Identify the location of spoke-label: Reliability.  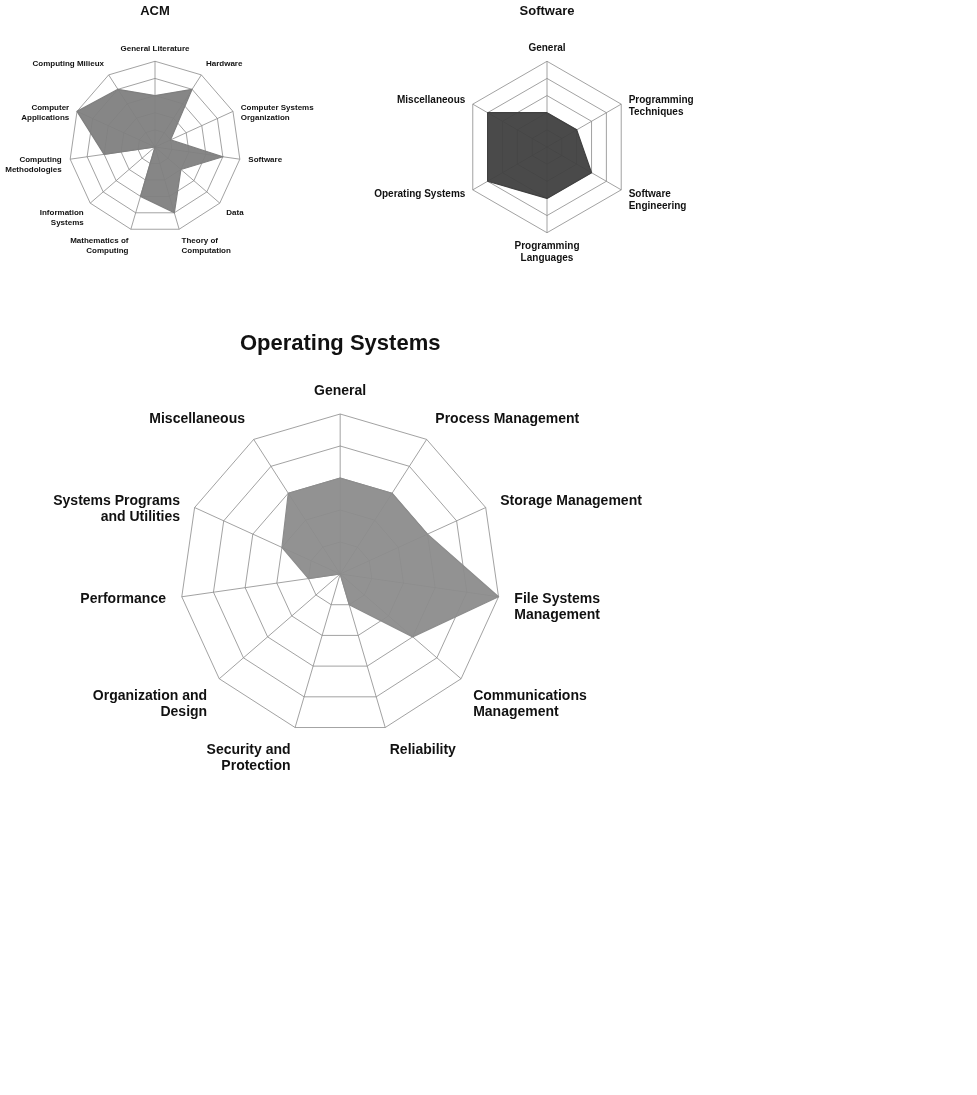
(423, 748).